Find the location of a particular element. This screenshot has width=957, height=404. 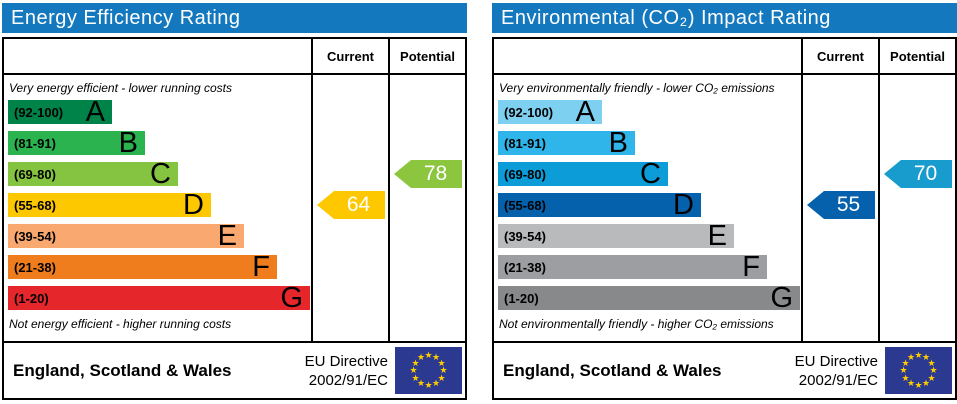

band-c-bar: (69-80) C is located at coordinates (583, 174).